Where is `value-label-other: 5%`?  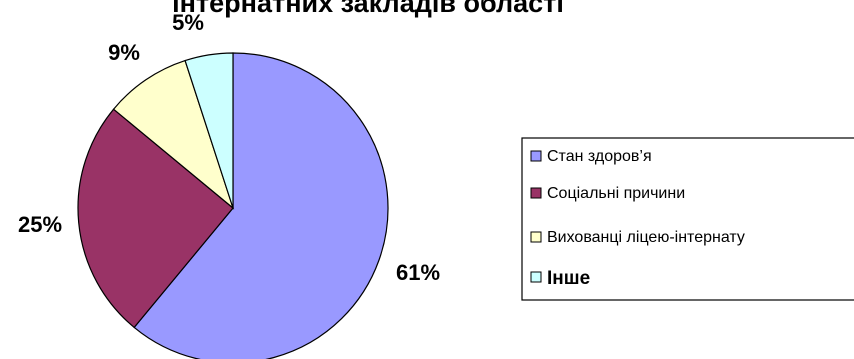 value-label-other: 5% is located at coordinates (188, 22).